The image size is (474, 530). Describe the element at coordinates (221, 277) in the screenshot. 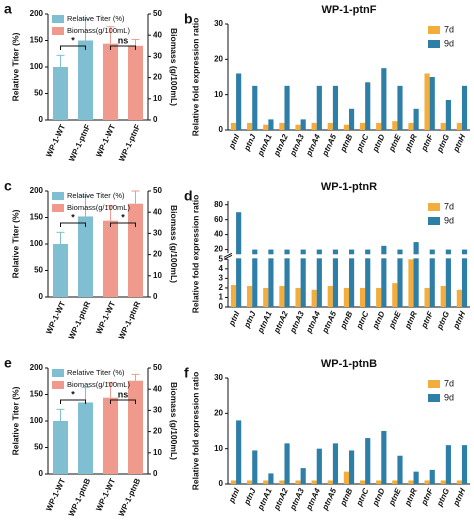

I see `y-tick-label: 3` at that location.